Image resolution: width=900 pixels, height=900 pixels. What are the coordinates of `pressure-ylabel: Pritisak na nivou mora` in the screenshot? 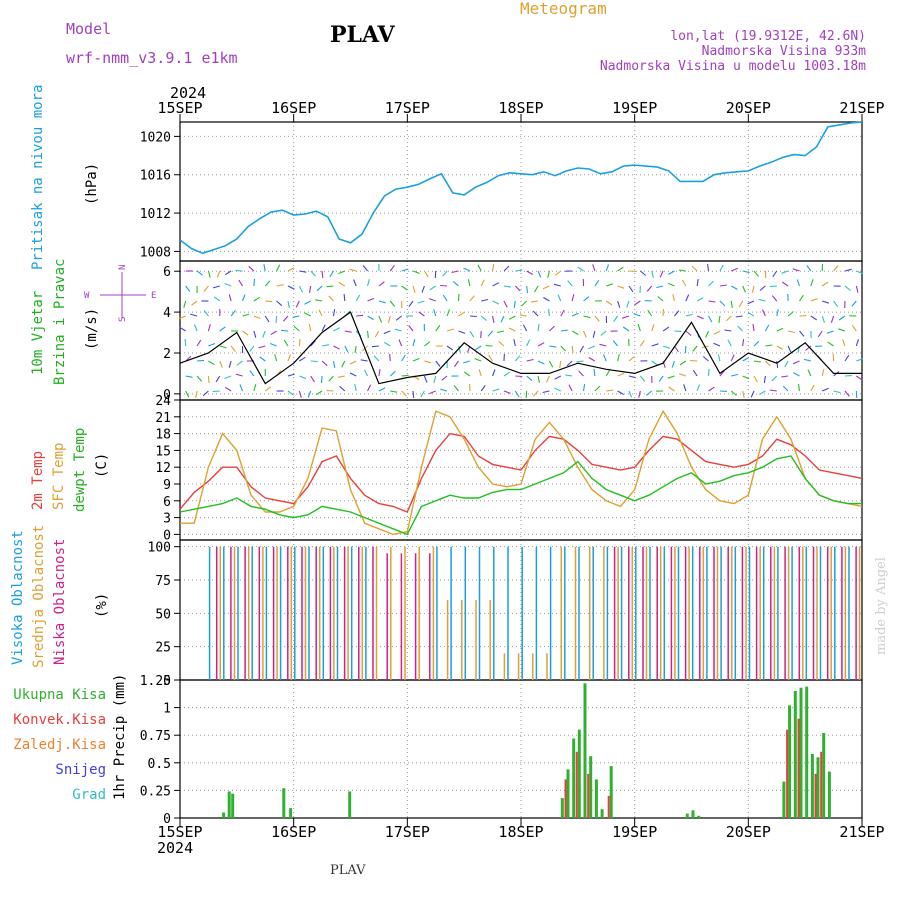 It's located at (38, 177).